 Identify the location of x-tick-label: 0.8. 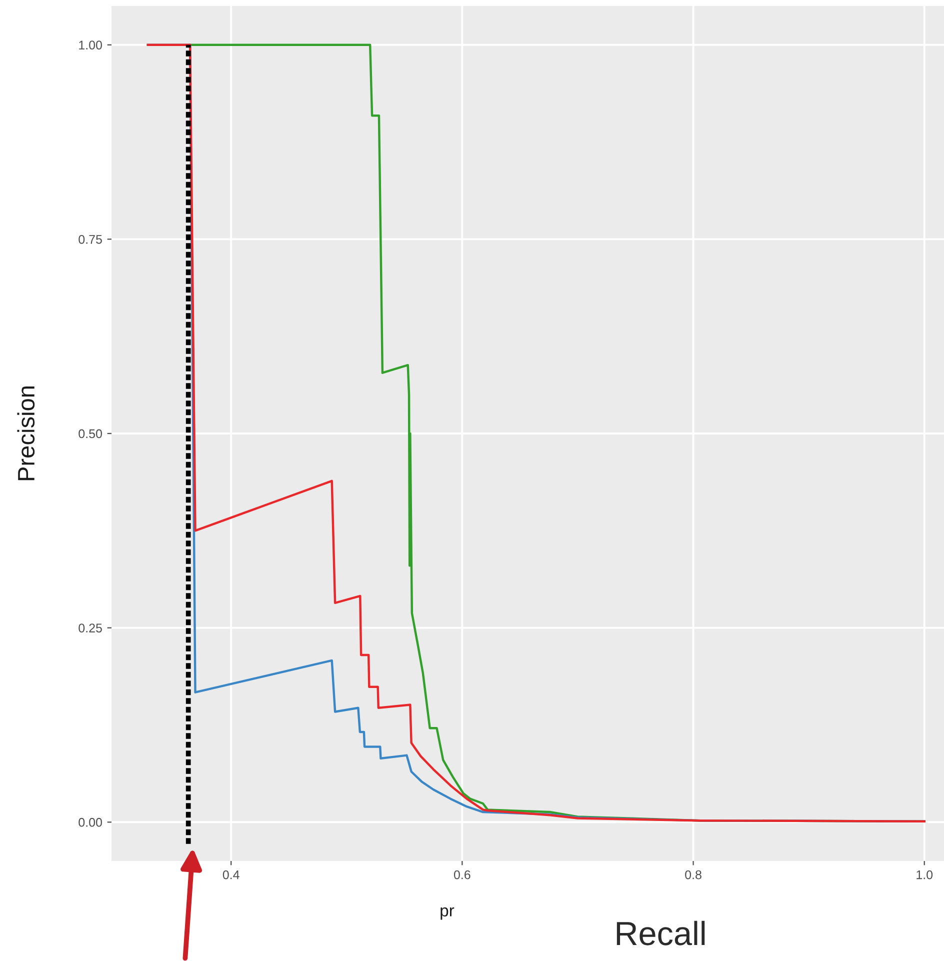
(693, 875).